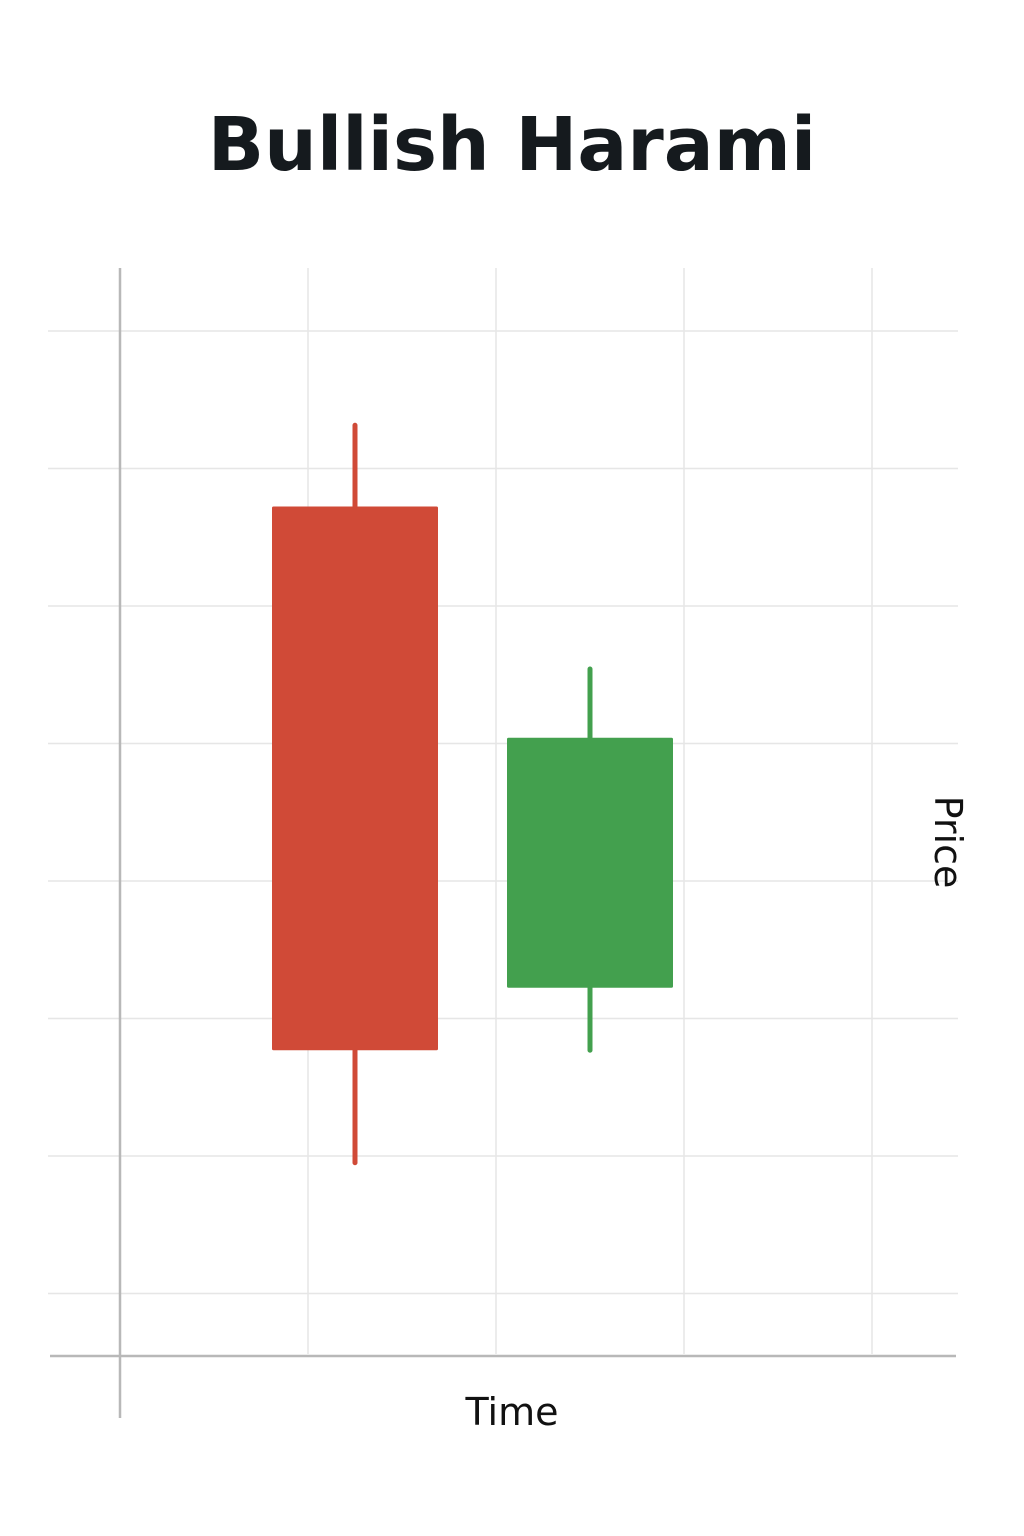  What do you see at coordinates (590, 862) in the screenshot?
I see `bullish-candle-body` at bounding box center [590, 862].